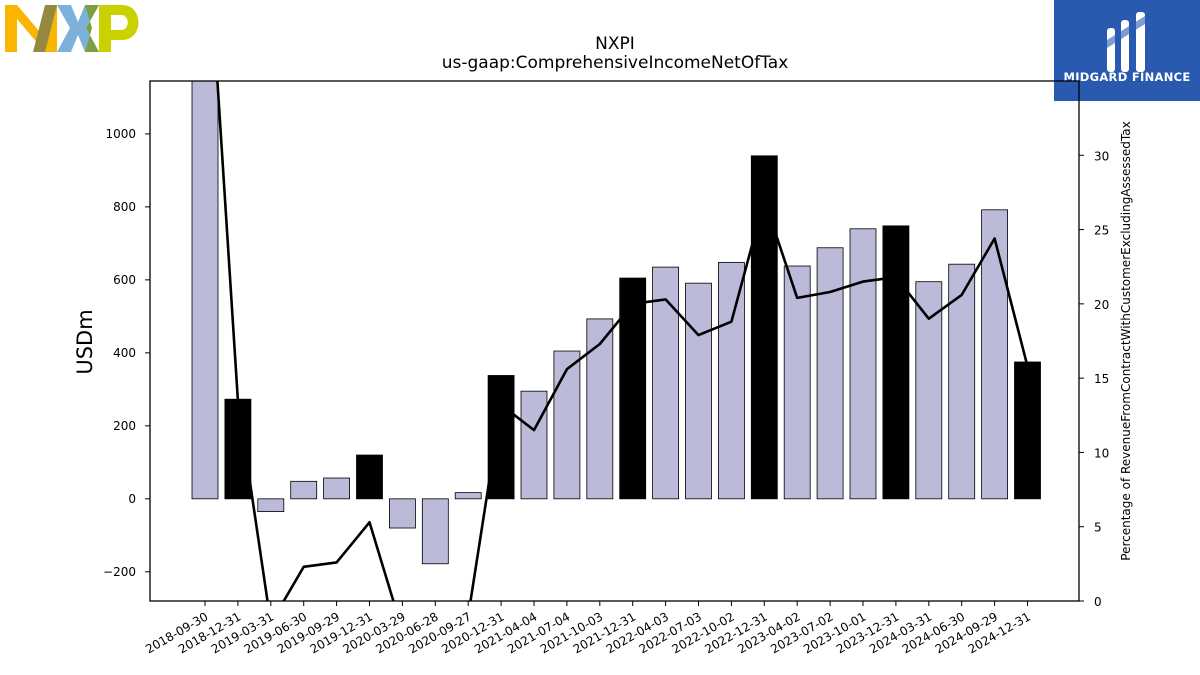 The image size is (1200, 675). I want to click on y2-tick-label: 10, so click(1101, 453).